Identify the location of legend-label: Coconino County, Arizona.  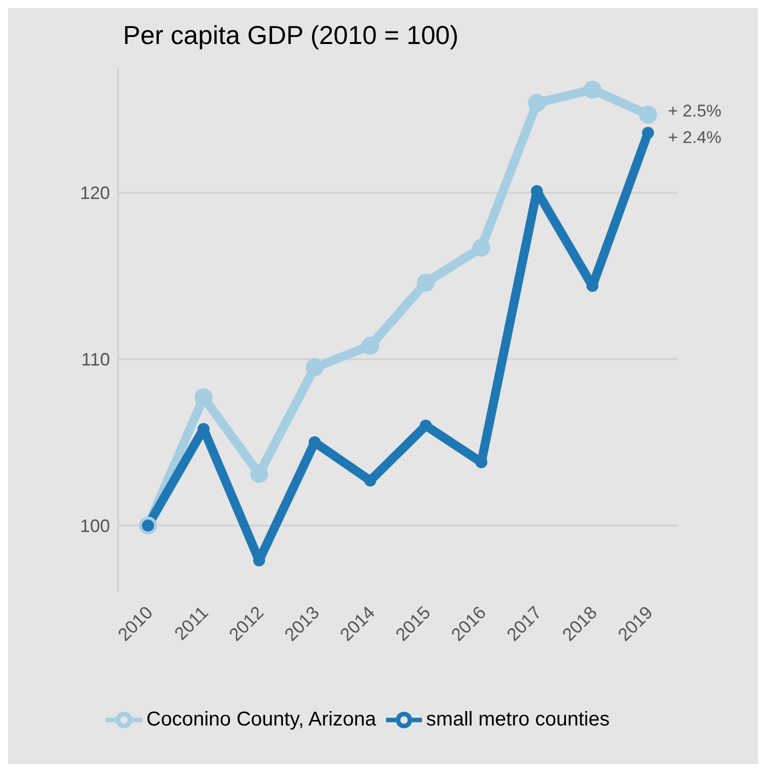
(261, 719).